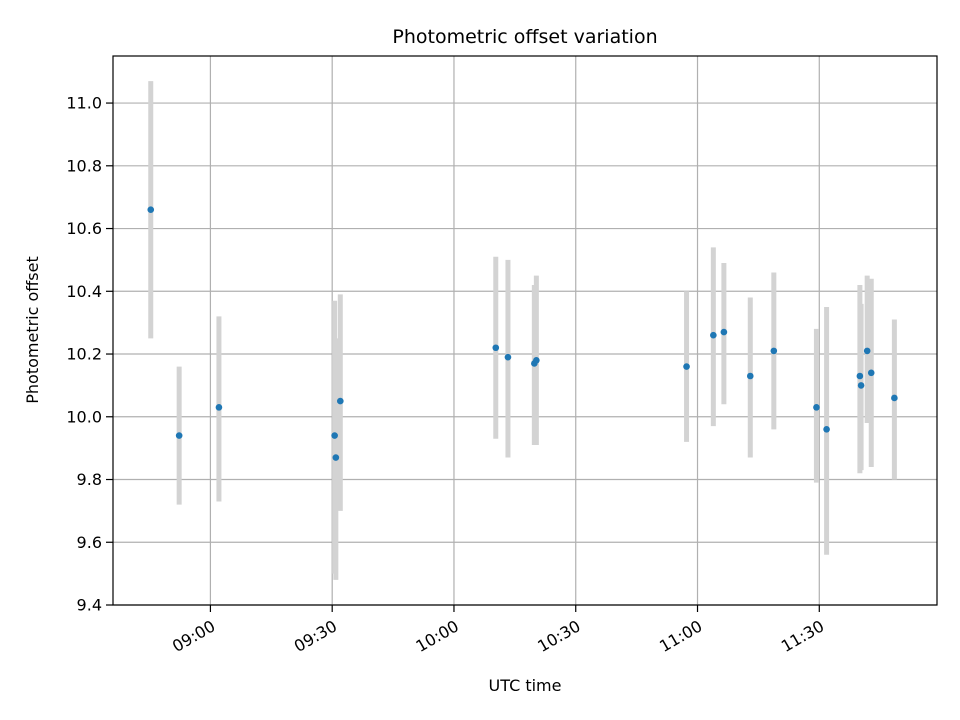 The height and width of the screenshot is (720, 960). Describe the element at coordinates (524, 37) in the screenshot. I see `chart-title: Photometric offset variation` at that location.